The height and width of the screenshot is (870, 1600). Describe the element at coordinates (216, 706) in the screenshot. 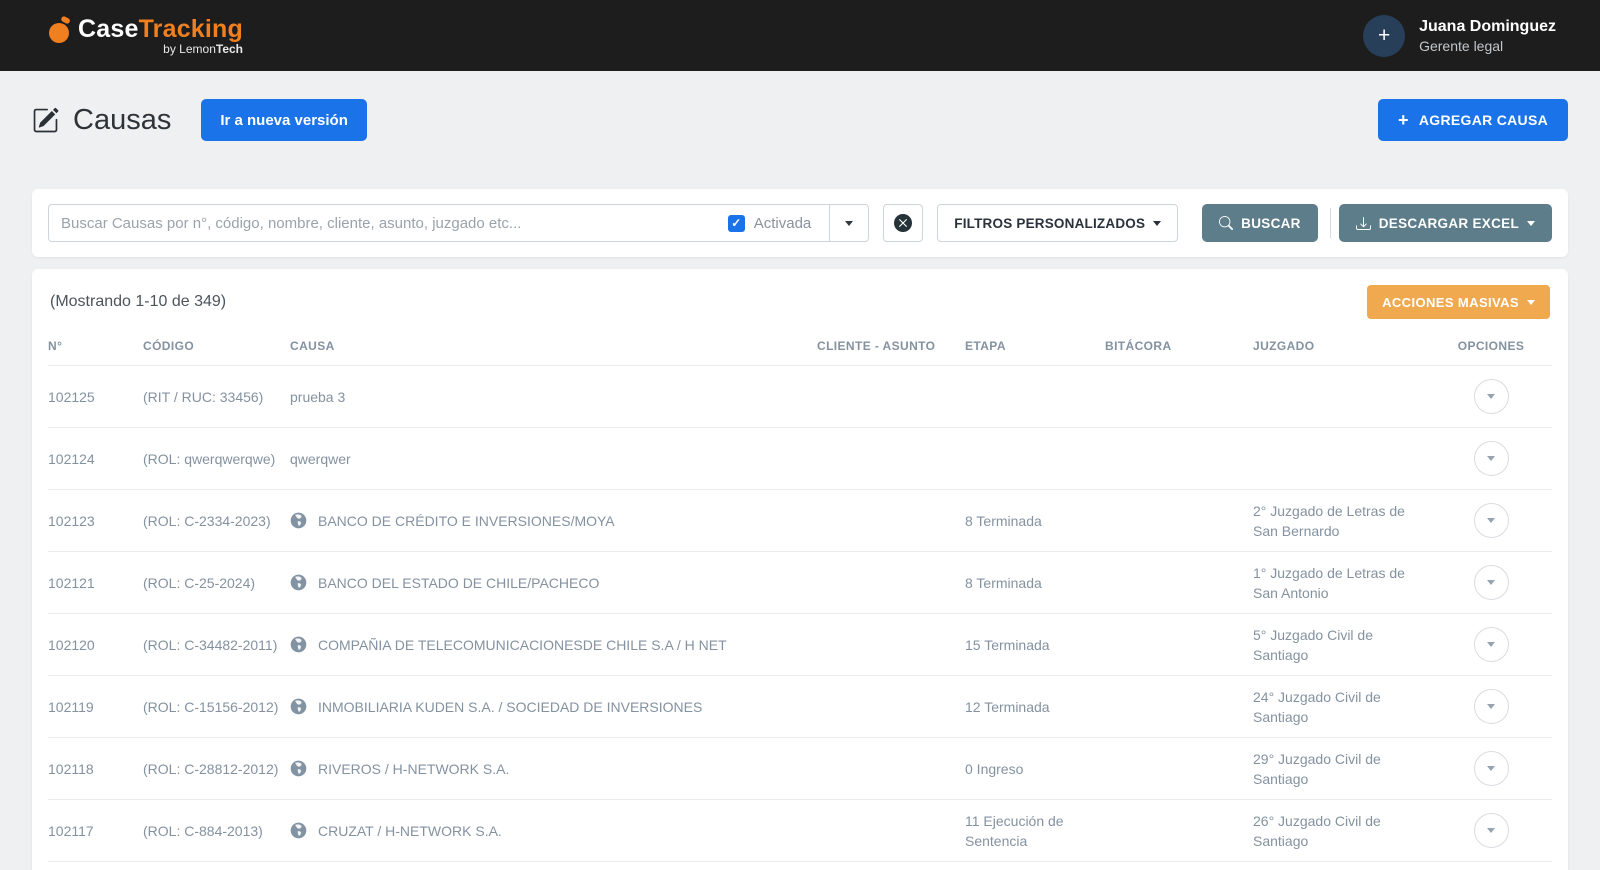

I see `case-code: (ROL: C-15156-2012)` at that location.